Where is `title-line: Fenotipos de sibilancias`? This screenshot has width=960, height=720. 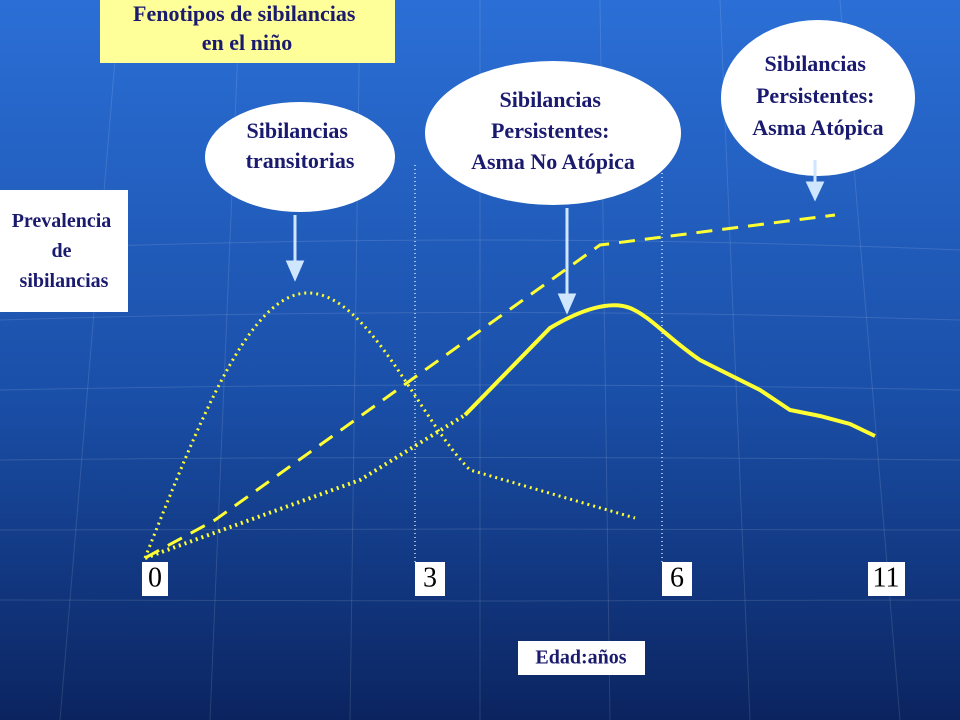
title-line: Fenotipos de sibilancias is located at coordinates (244, 13).